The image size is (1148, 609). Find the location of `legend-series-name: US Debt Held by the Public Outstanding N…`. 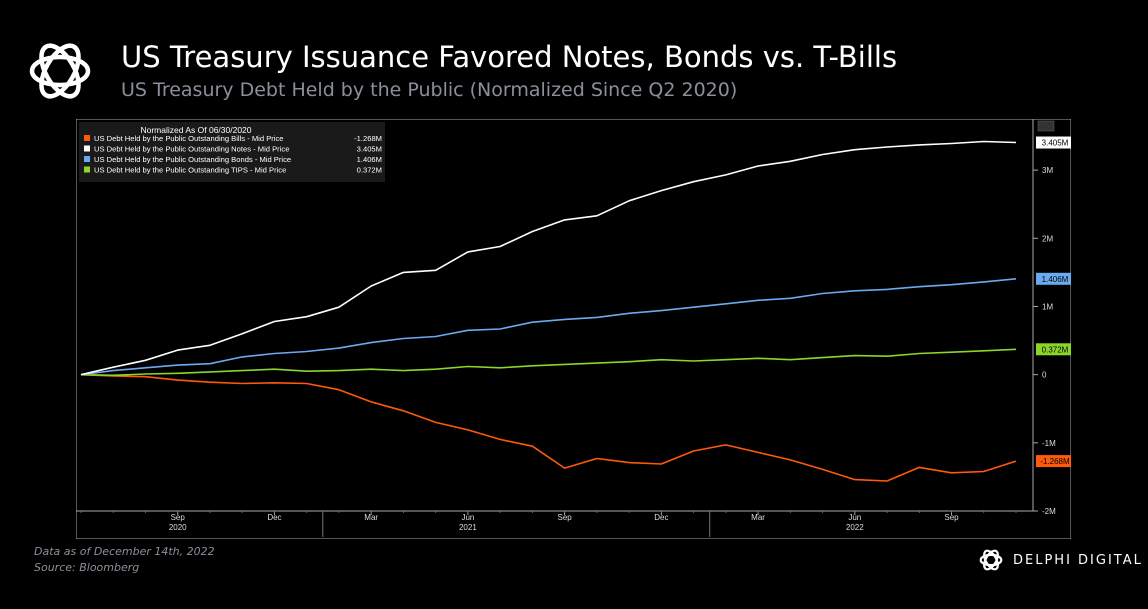

legend-series-name: US Debt Held by the Public Outstanding N… is located at coordinates (191, 149).